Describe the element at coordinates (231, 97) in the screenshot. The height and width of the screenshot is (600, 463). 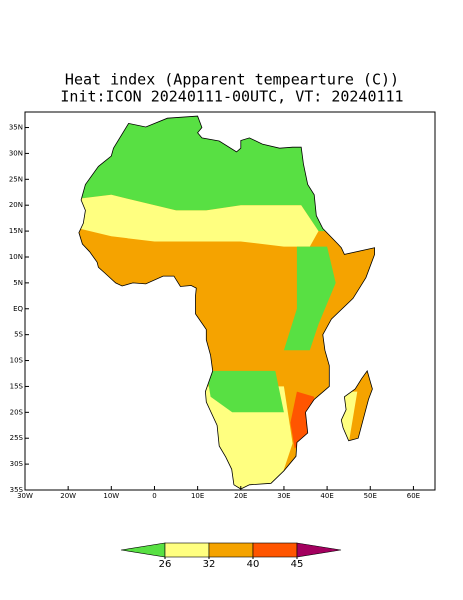
I see `map-subtitle: Init:ICON 20240111-00UTC, VT: 20240111` at that location.